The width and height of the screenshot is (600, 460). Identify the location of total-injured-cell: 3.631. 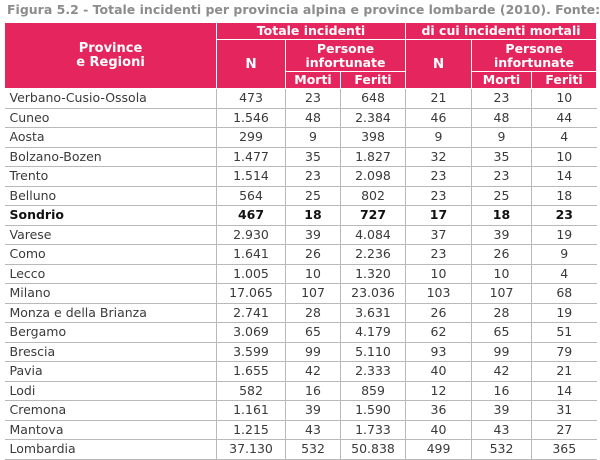
(373, 313).